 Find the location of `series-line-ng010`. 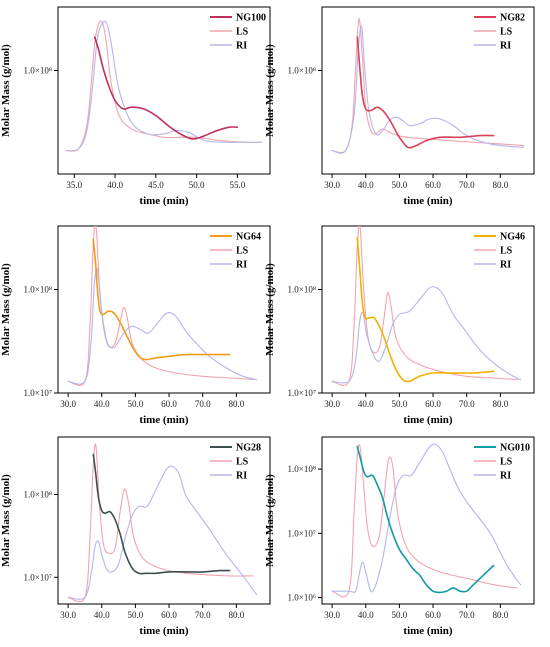

series-line-ng010 is located at coordinates (425, 519).